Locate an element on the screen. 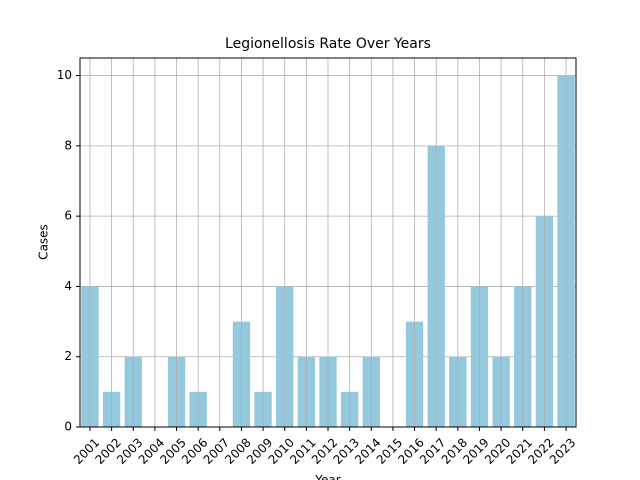  chart-title: Legionellosis Rate Over Years is located at coordinates (328, 44).